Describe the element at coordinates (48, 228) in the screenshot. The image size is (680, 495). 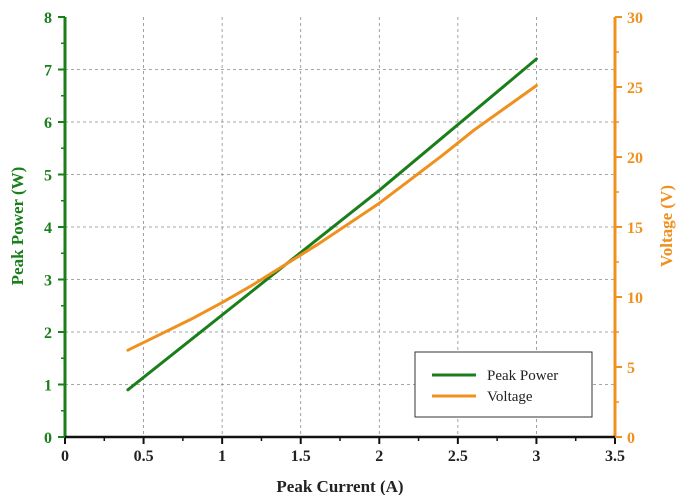
I see `y-left-tick-label: 4` at that location.